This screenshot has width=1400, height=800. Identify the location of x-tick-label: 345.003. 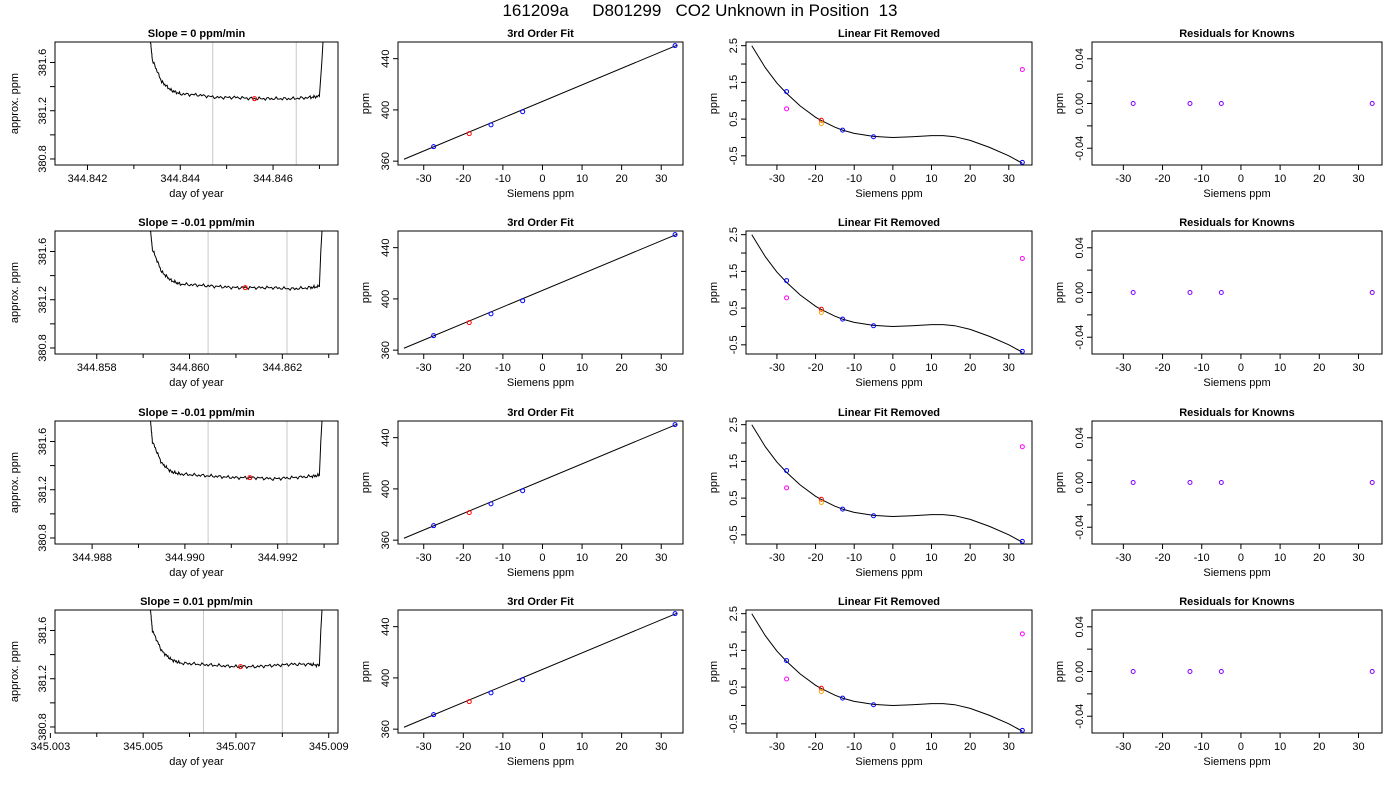
(50, 747).